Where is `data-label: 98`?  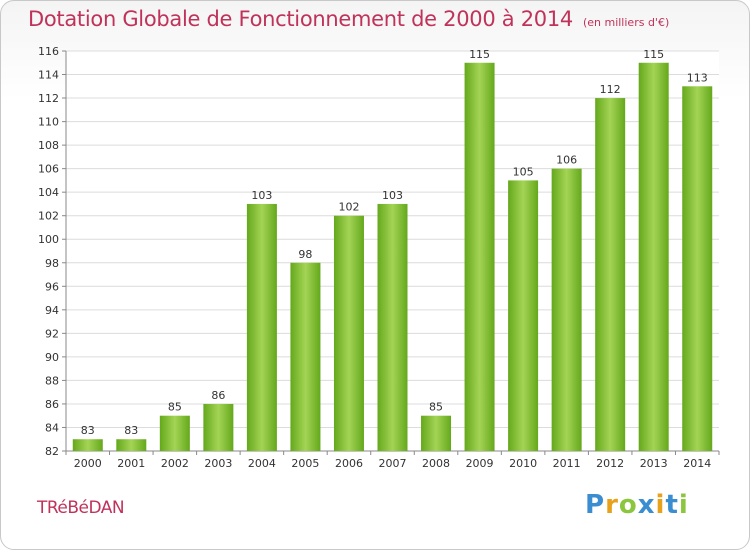 data-label: 98 is located at coordinates (305, 254).